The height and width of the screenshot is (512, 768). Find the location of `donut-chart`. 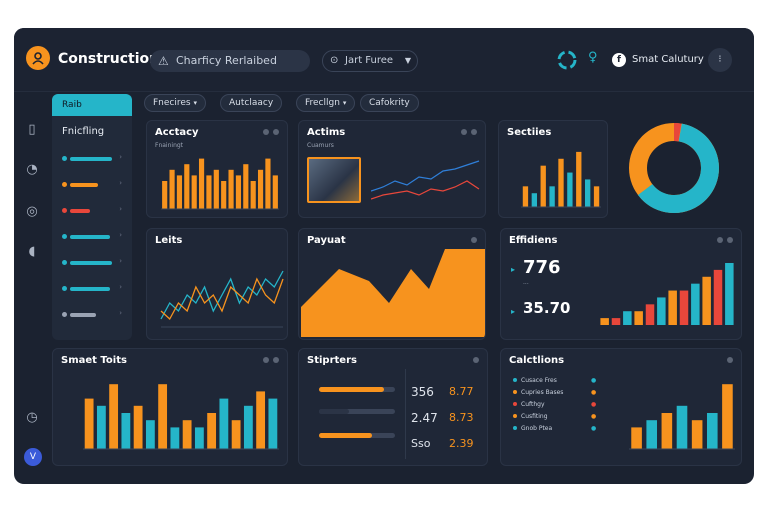

donut-chart is located at coordinates (674, 168).